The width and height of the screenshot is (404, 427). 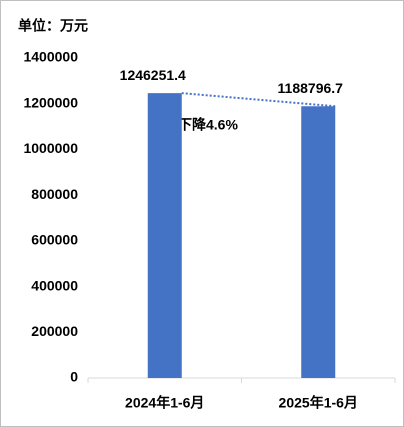 What do you see at coordinates (258, 100) in the screenshot?
I see `trend-connector` at bounding box center [258, 100].